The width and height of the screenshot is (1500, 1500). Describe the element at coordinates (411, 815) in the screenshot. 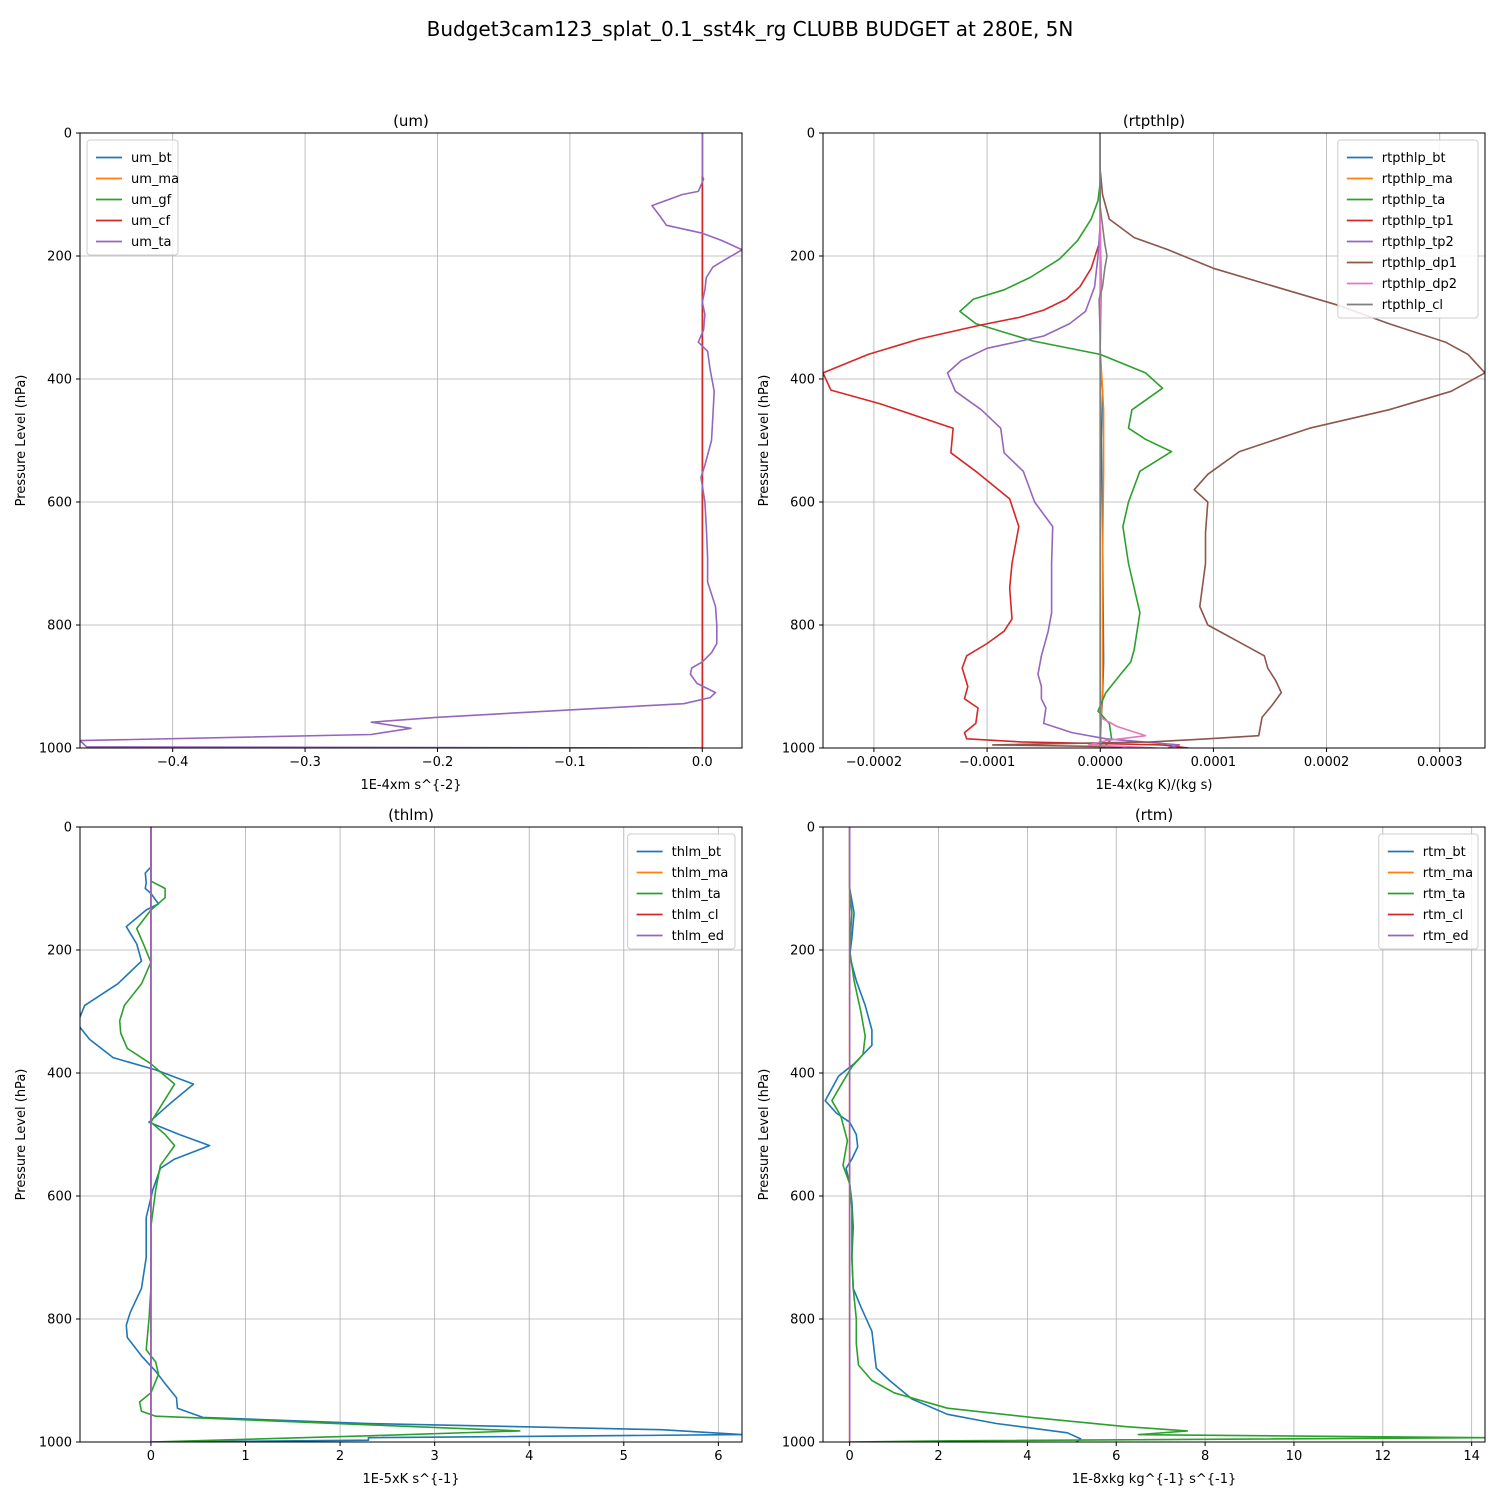

I see `chart-title: (thlm)` at that location.